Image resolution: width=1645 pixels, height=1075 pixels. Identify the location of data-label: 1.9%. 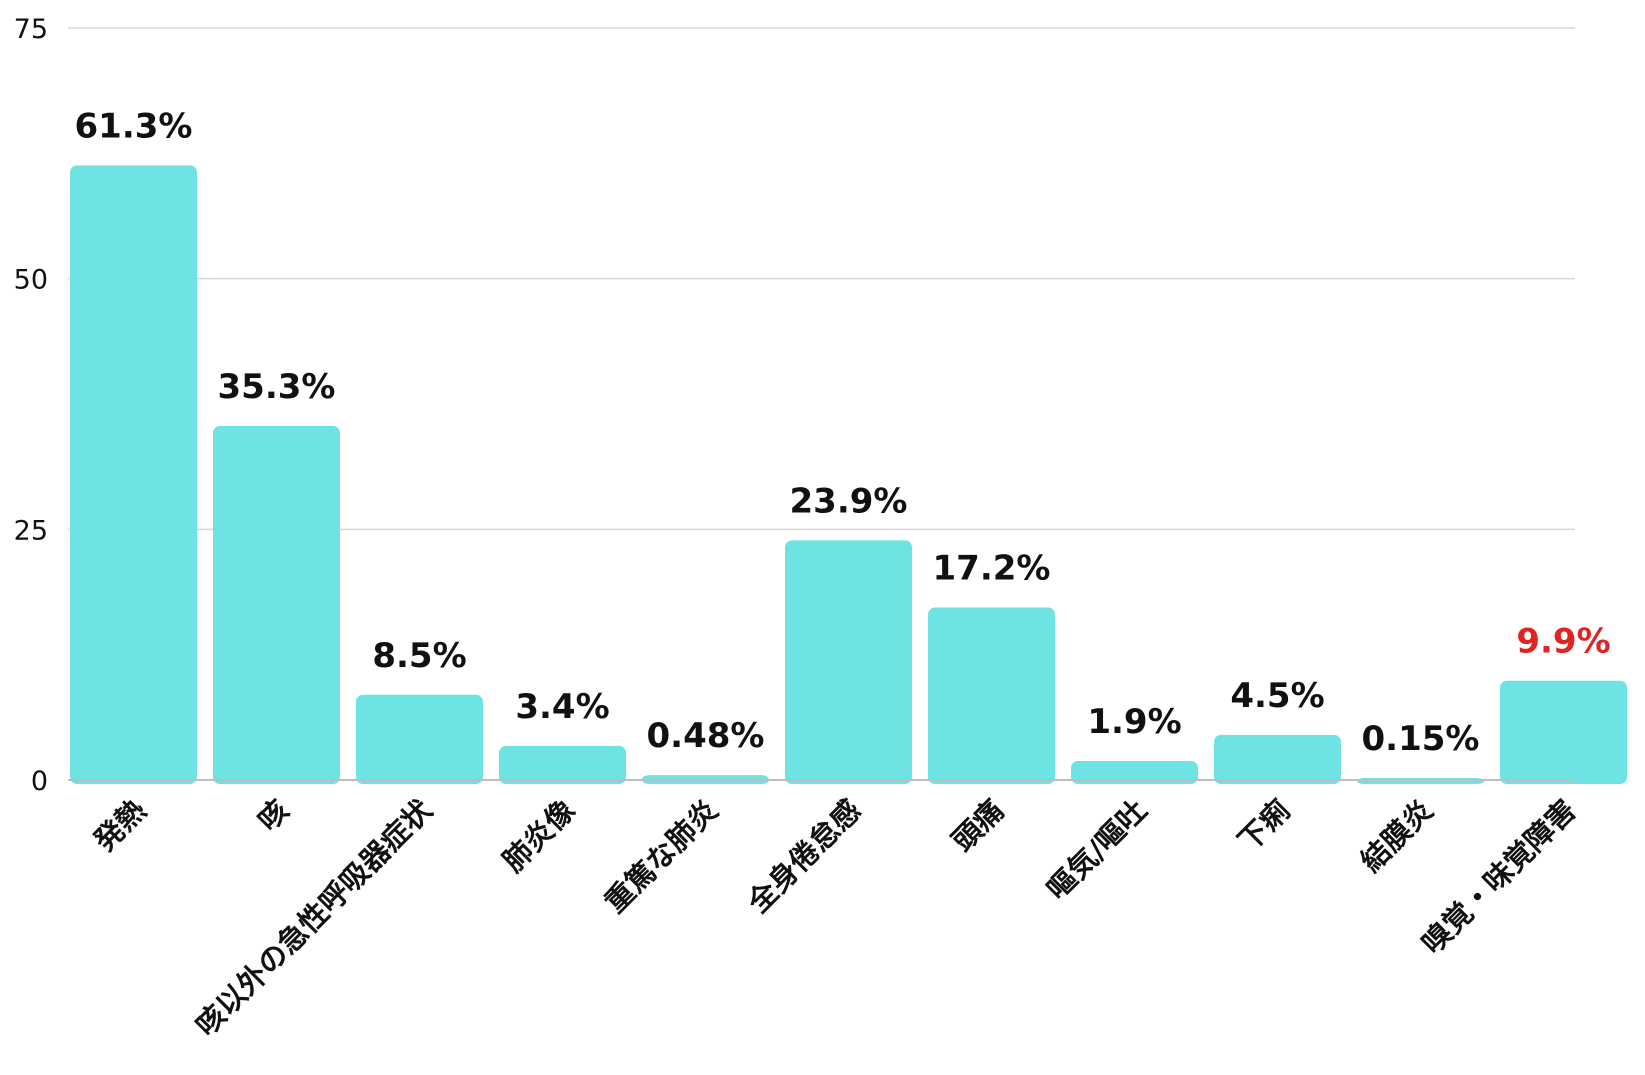
(1134, 722).